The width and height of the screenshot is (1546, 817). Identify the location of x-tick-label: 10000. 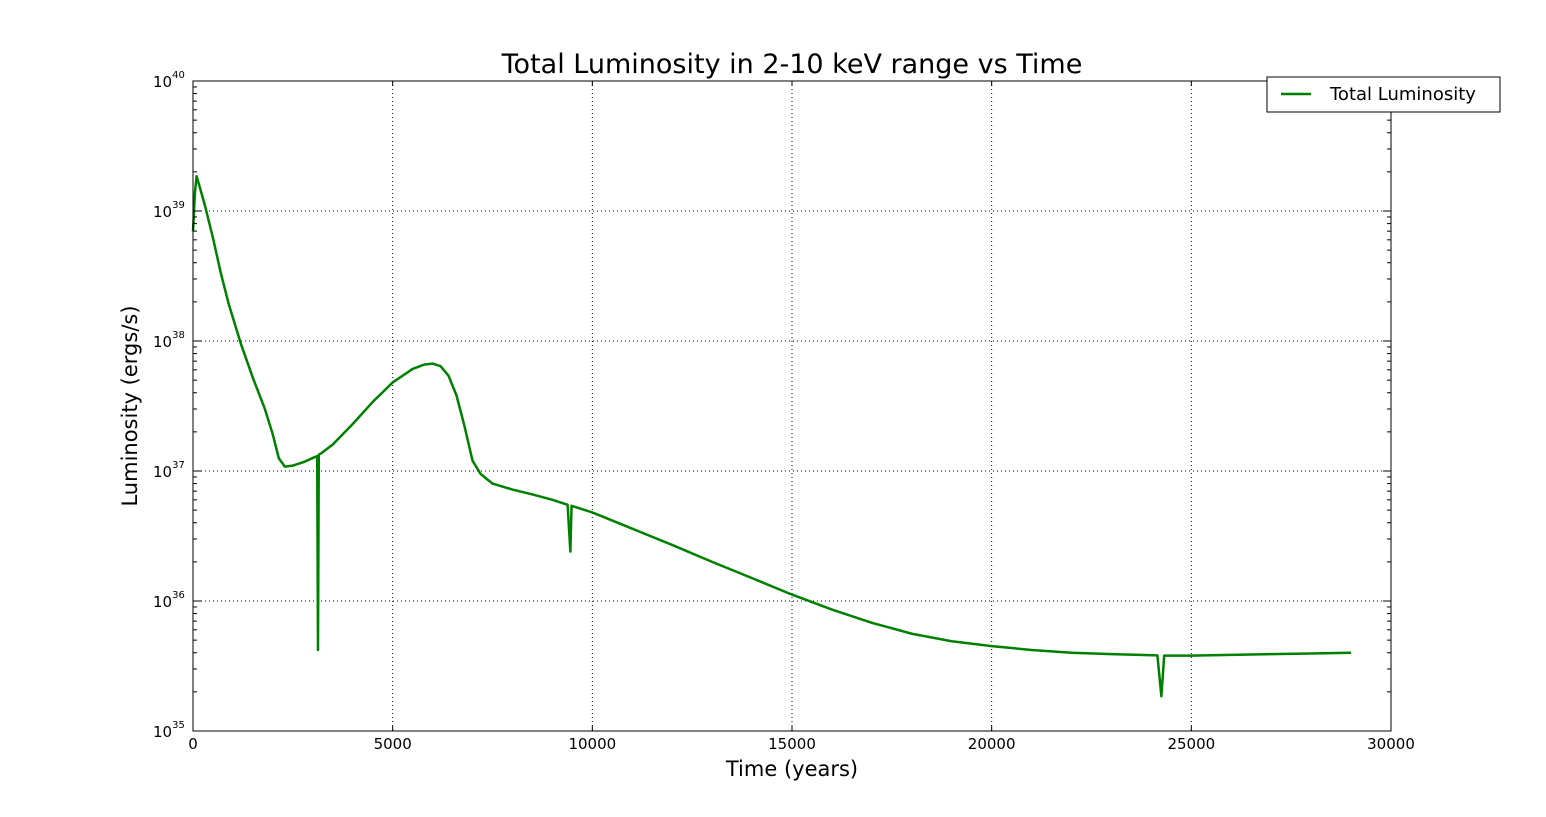
(592, 744).